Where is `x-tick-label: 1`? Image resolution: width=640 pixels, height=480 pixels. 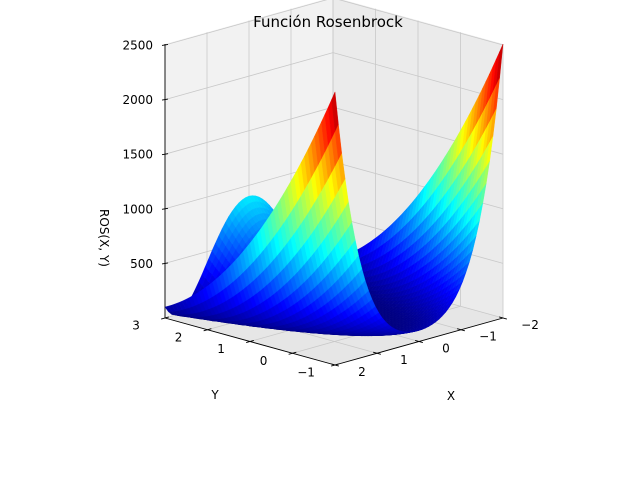
x-tick-label: 1 is located at coordinates (404, 360).